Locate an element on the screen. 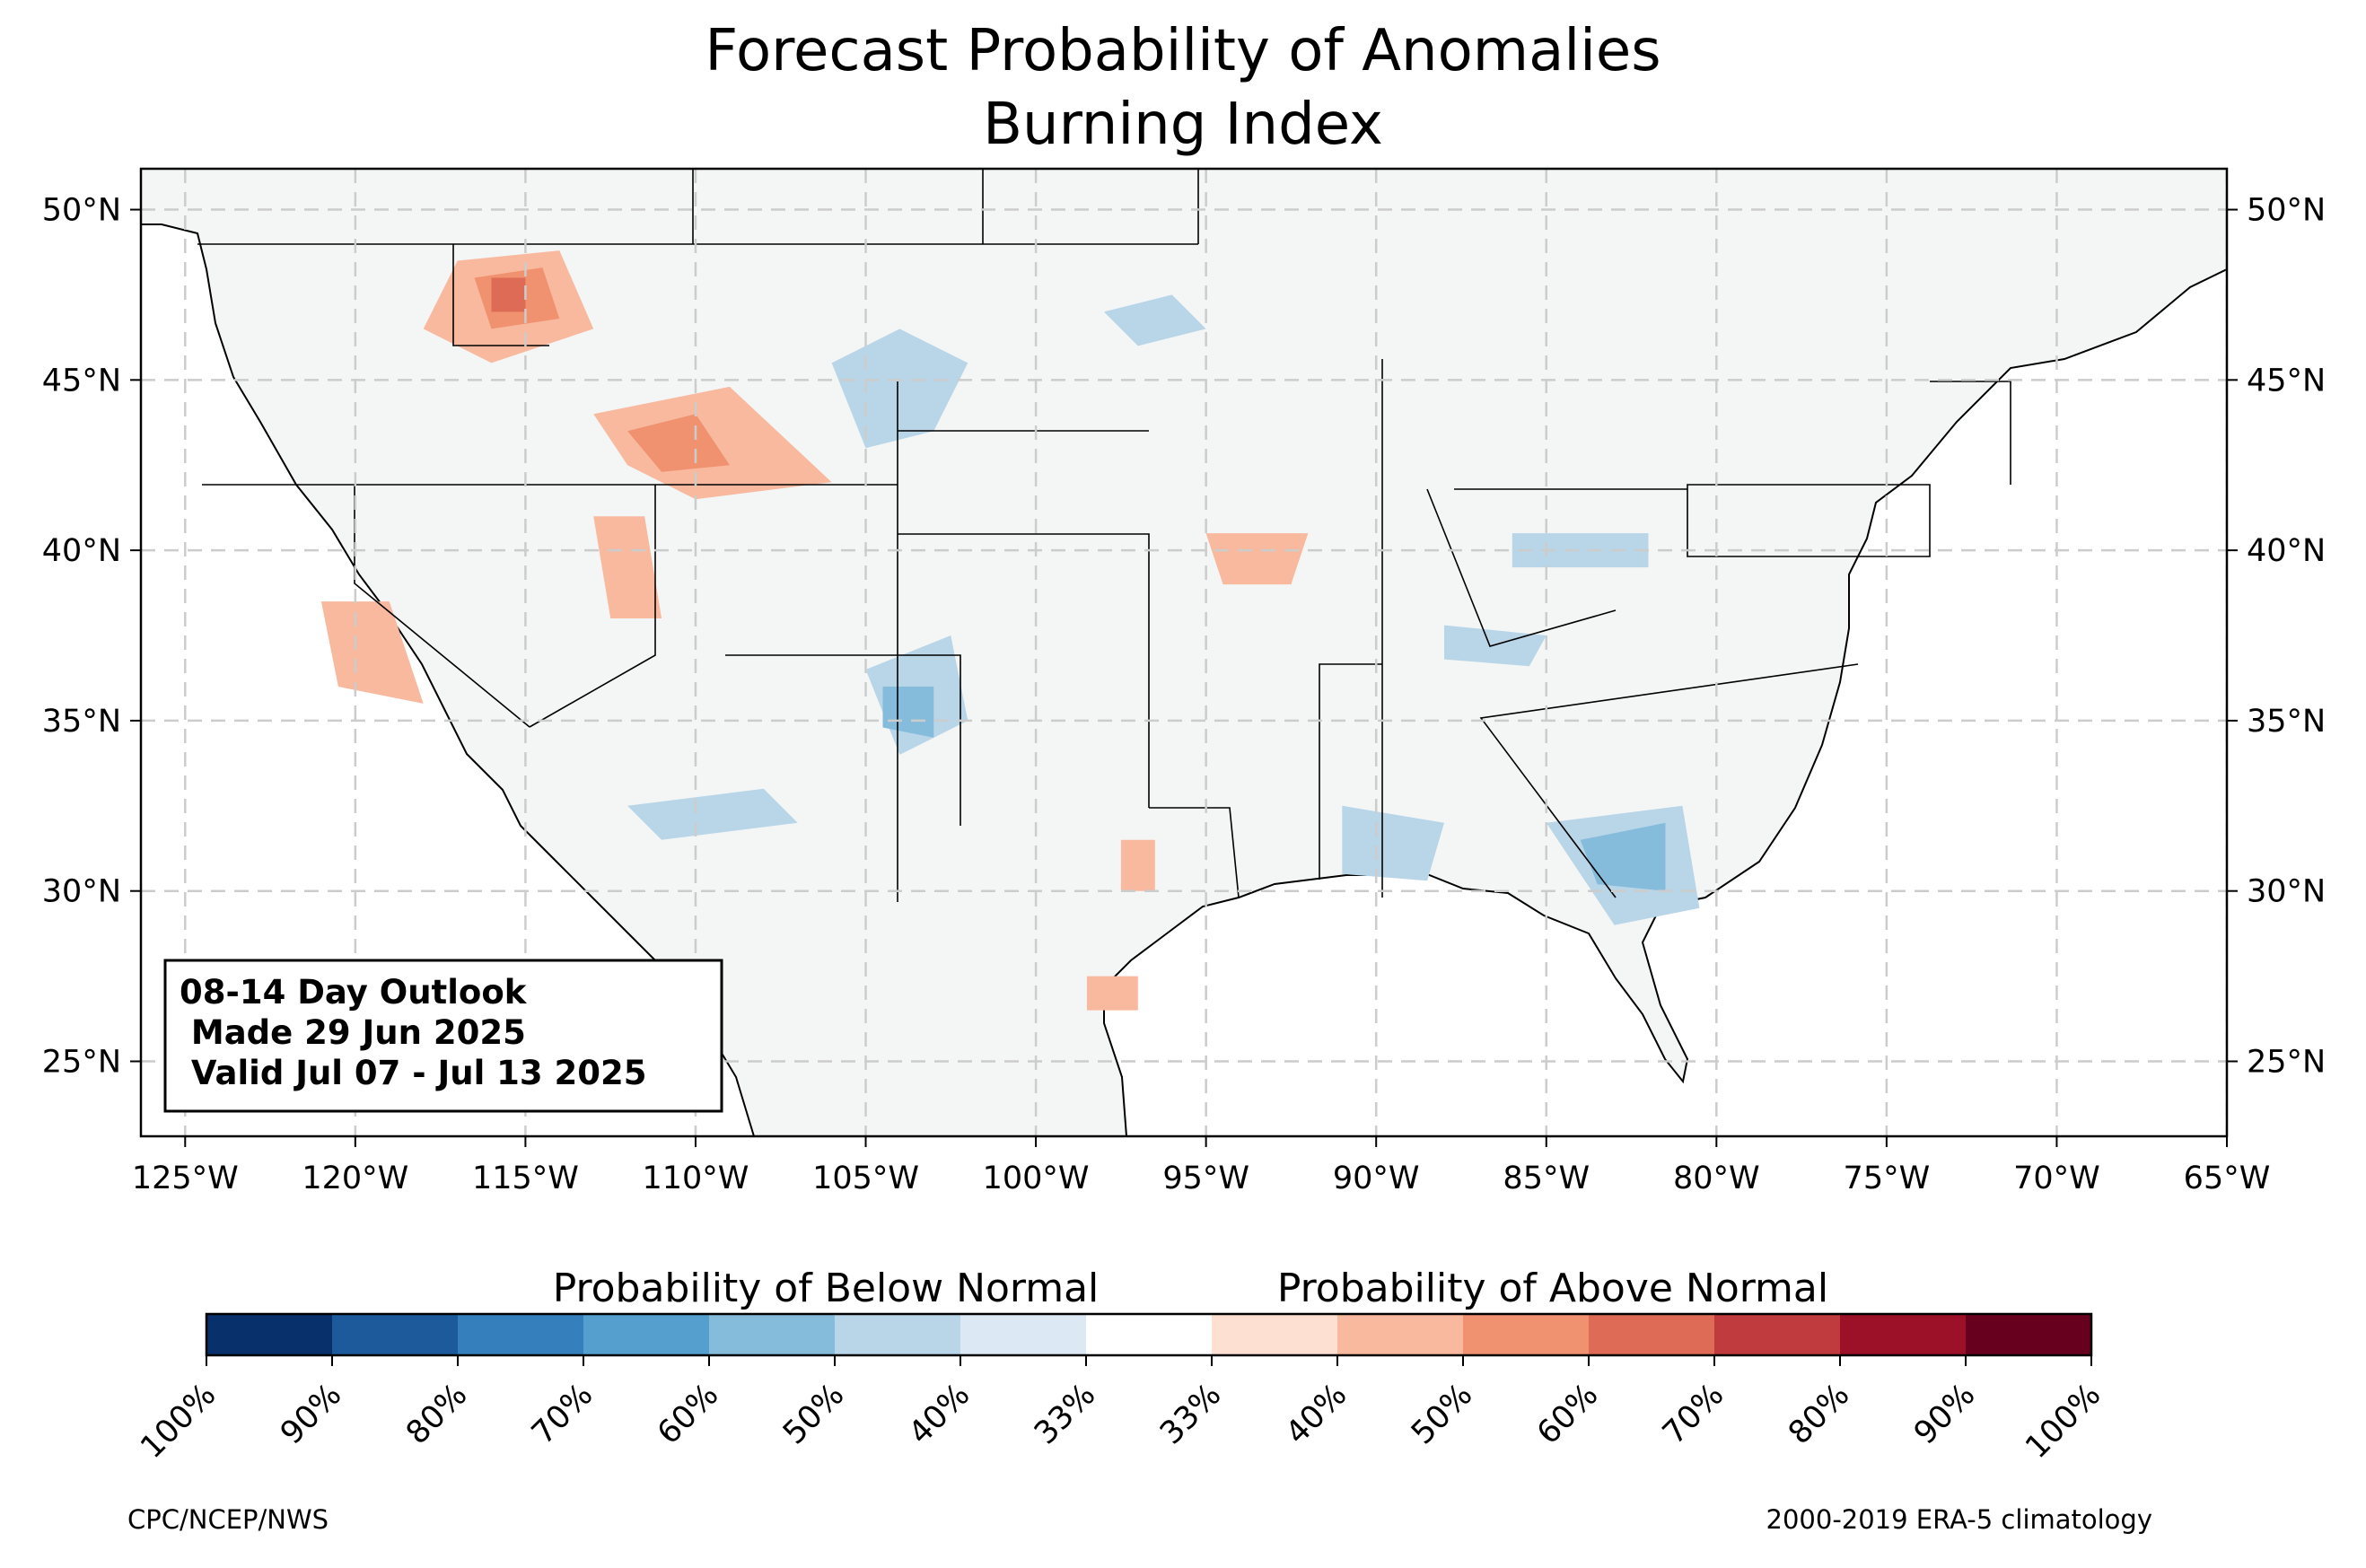 This screenshot has height=1568, width=2366. colorbar-tick-label-10: 50% is located at coordinates (1442, 1414).